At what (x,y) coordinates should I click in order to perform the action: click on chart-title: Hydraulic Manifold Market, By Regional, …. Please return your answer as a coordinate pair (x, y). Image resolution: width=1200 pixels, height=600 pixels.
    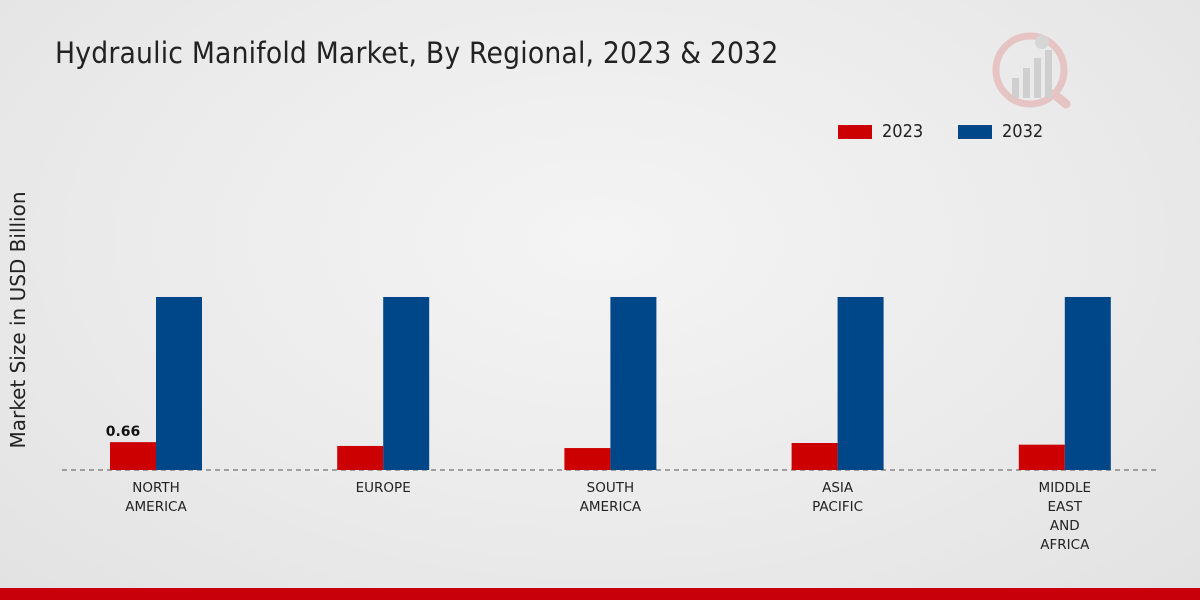
    Looking at the image, I should click on (417, 53).